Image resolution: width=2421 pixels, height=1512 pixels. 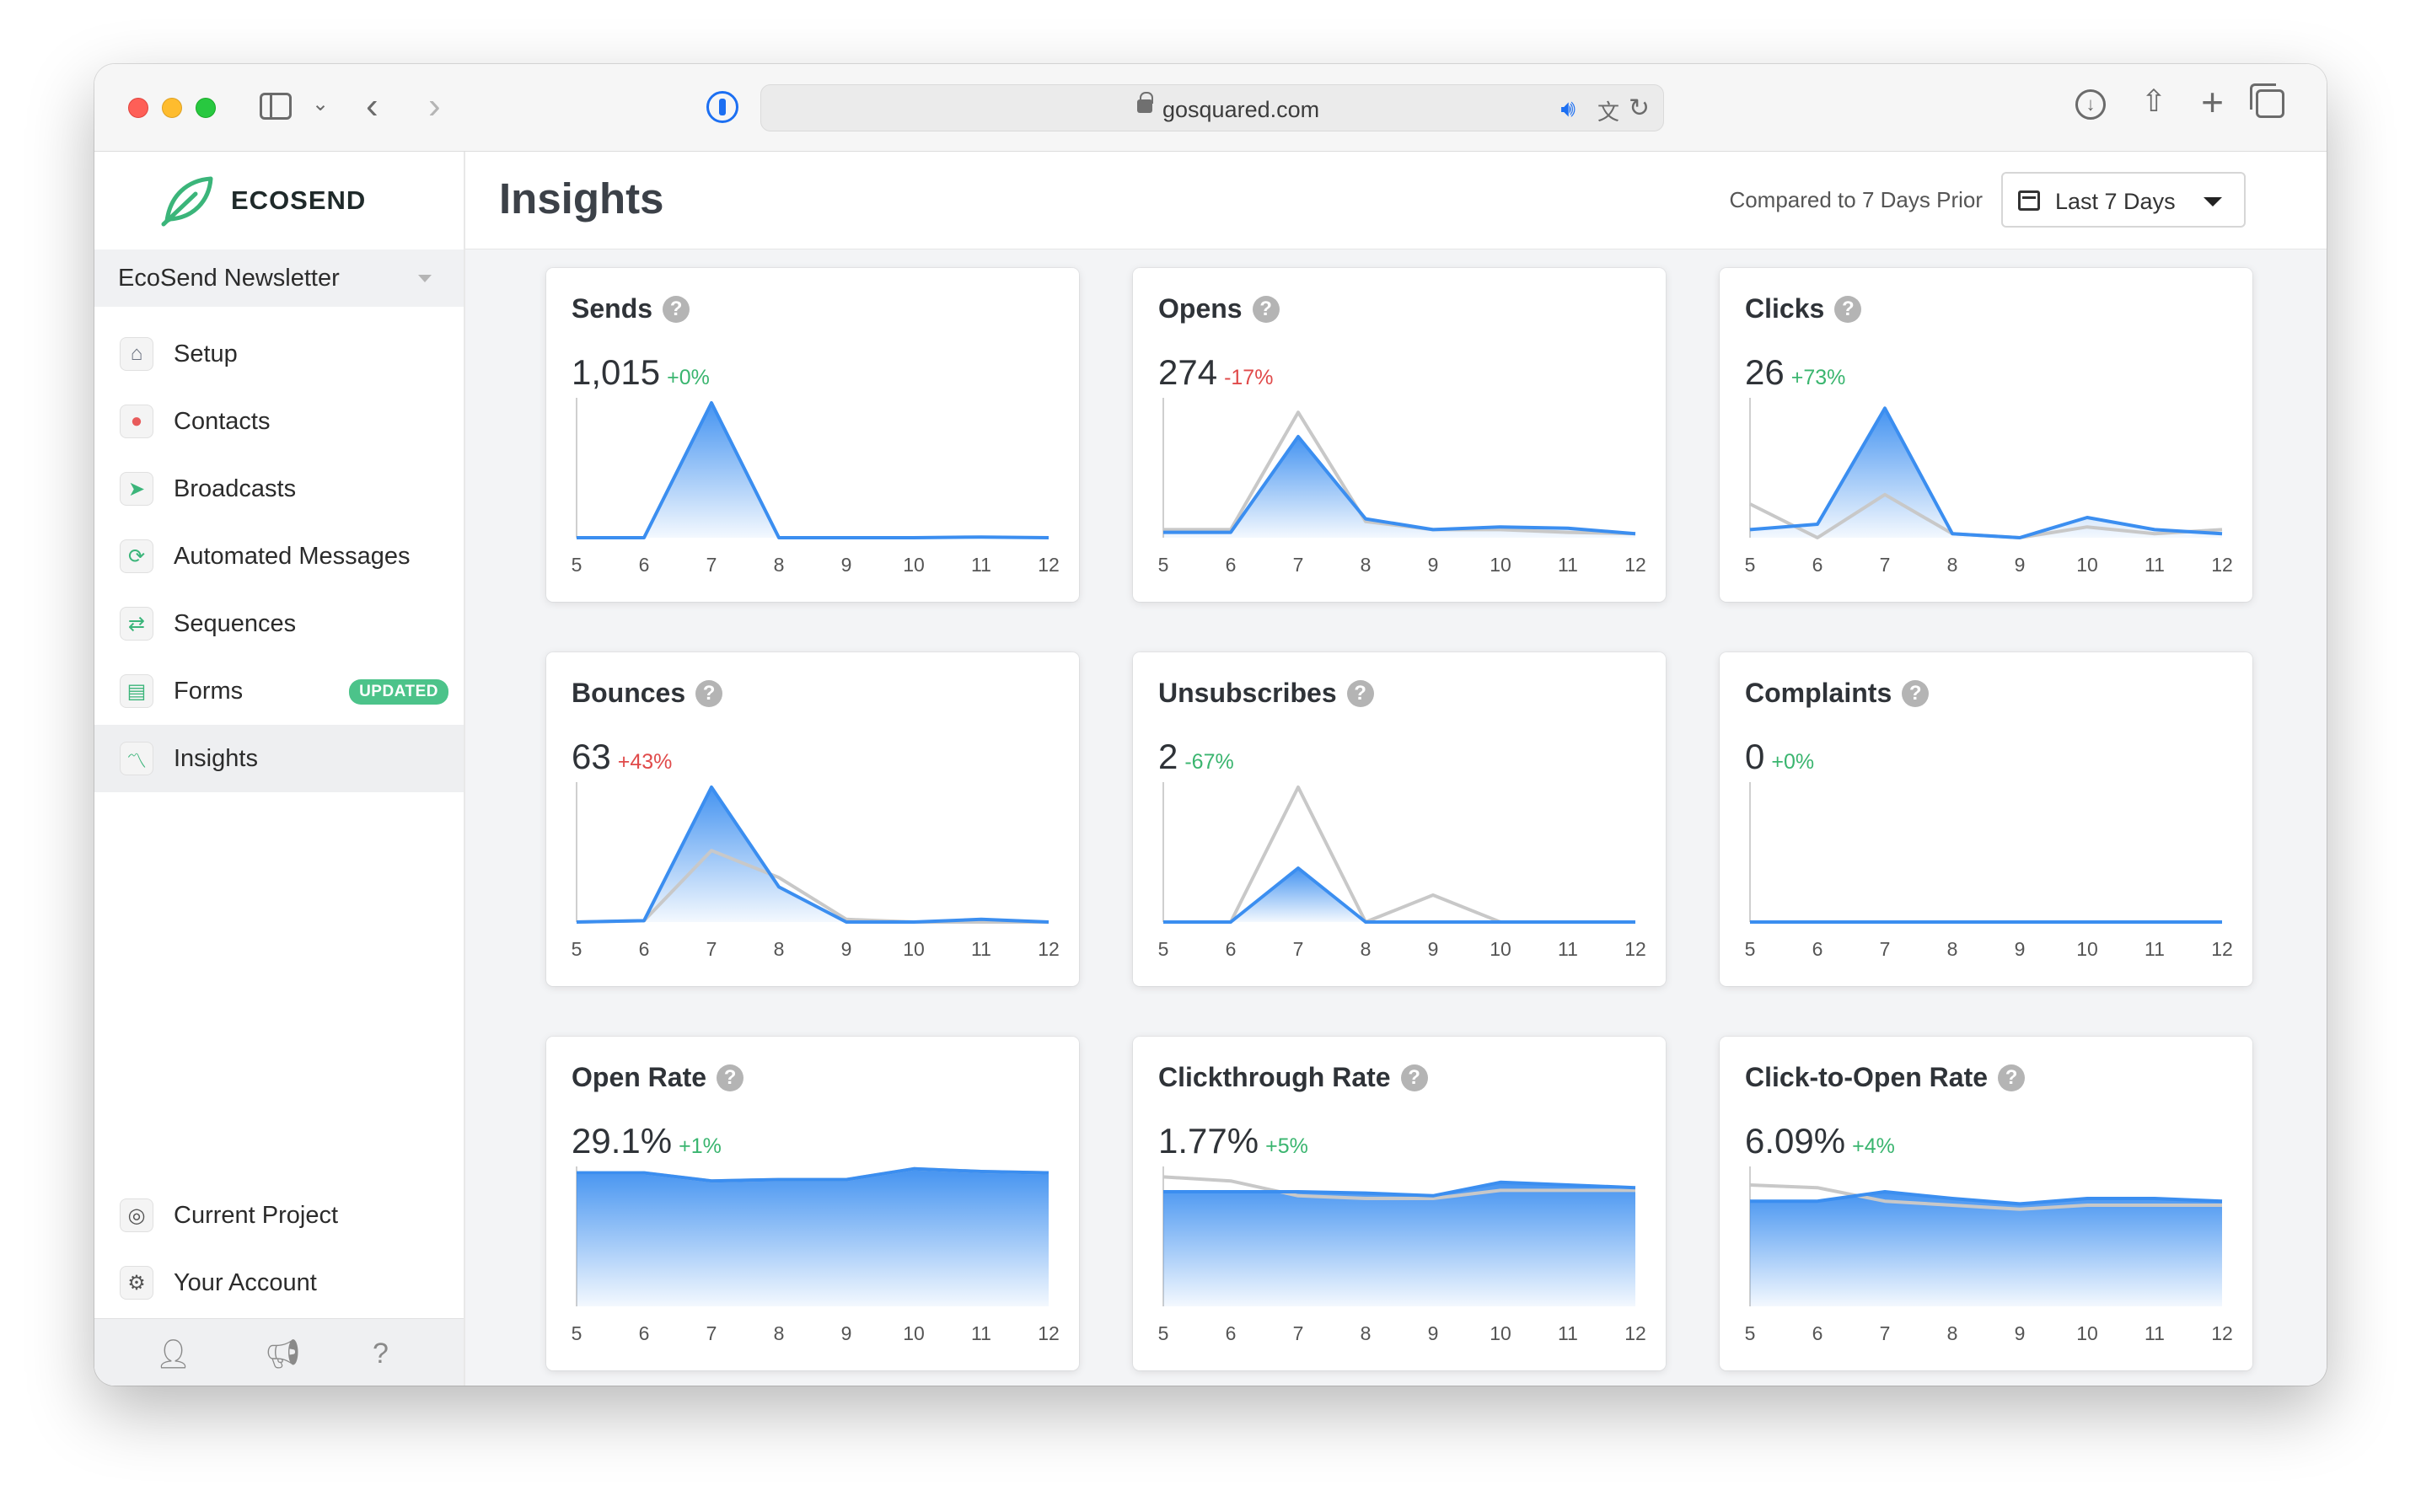 What do you see at coordinates (2153, 100) in the screenshot?
I see `share-icon: ⇧` at bounding box center [2153, 100].